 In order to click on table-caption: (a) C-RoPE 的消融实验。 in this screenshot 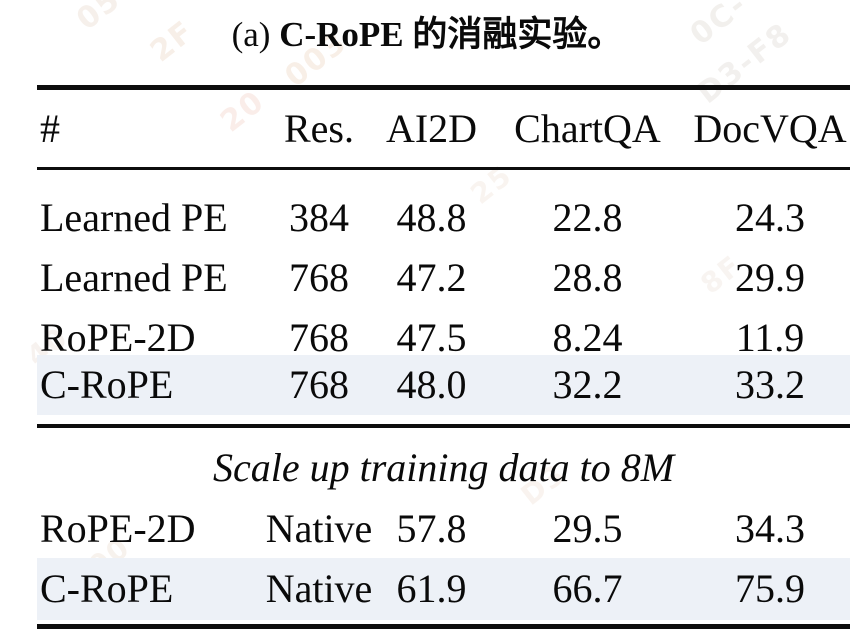, I will do `click(427, 31)`.